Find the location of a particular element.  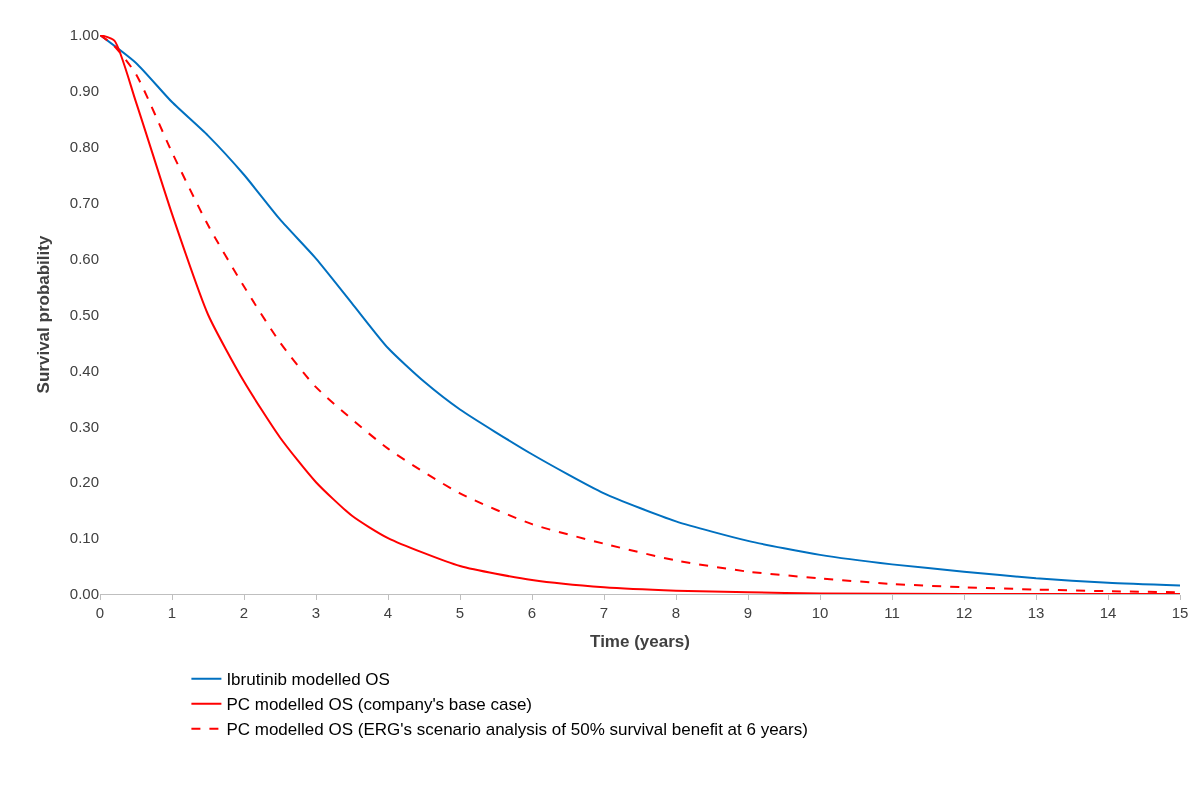

y-tick-label: 0.10 is located at coordinates (84, 538).